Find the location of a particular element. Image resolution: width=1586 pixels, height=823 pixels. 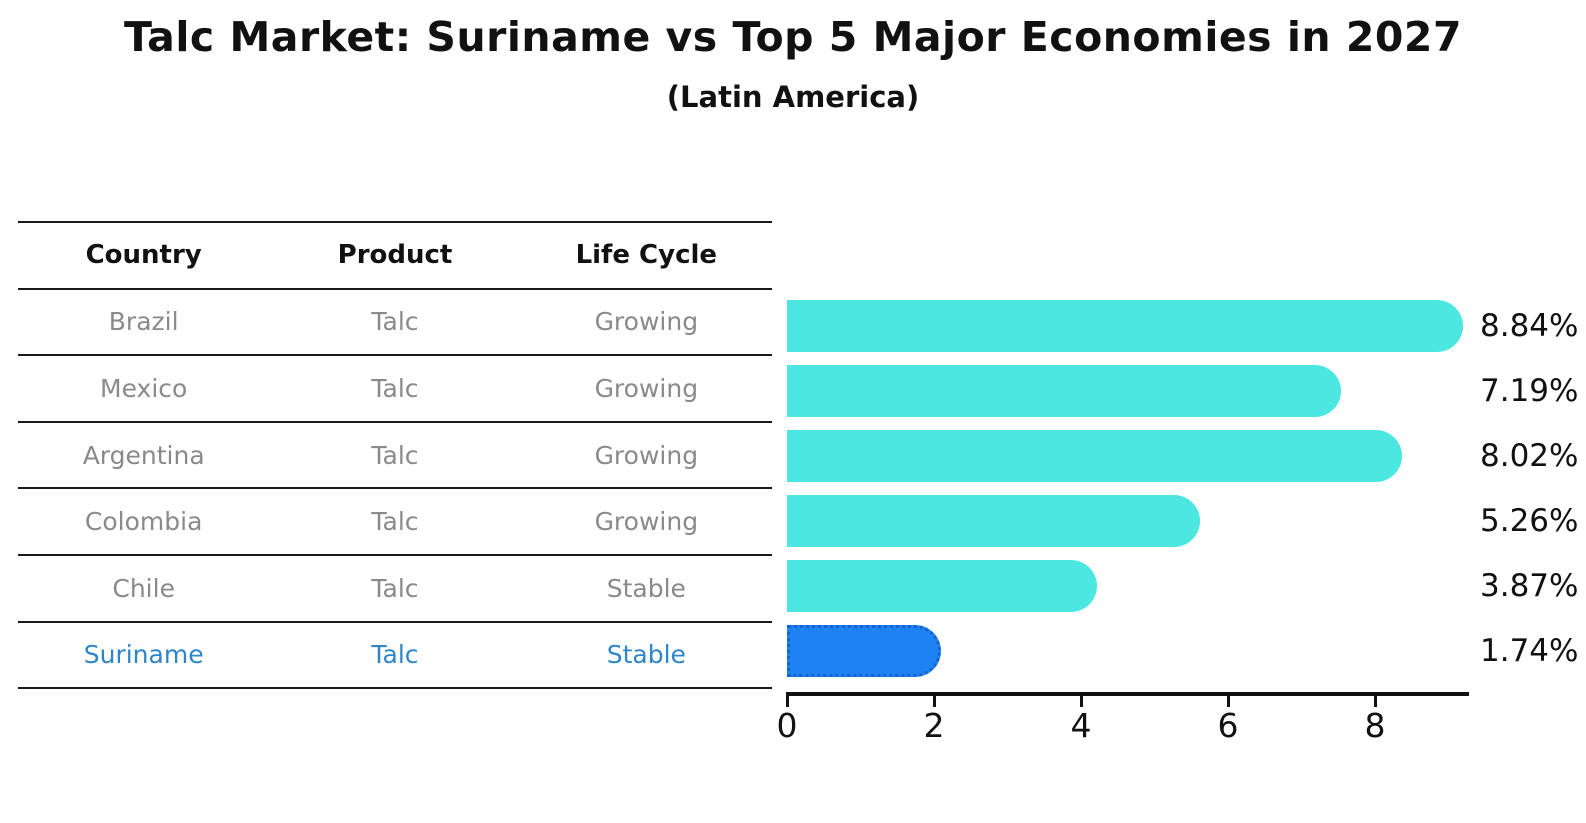

bar-chile is located at coordinates (942, 586).